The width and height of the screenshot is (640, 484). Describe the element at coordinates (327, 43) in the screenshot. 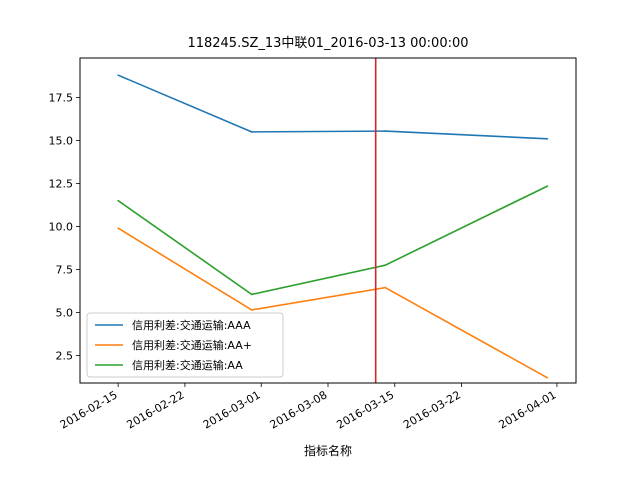

I see `chart-title: 118245.SZ_13中联01_2016-03-13 00:00:00` at that location.